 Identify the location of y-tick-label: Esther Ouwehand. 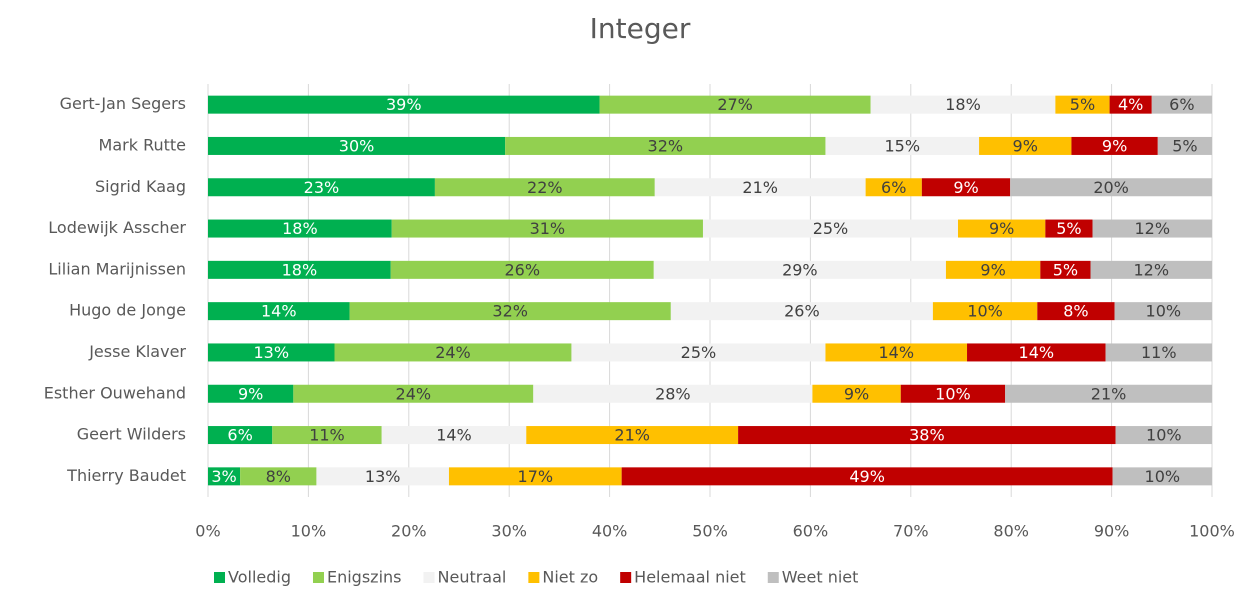
(115, 392).